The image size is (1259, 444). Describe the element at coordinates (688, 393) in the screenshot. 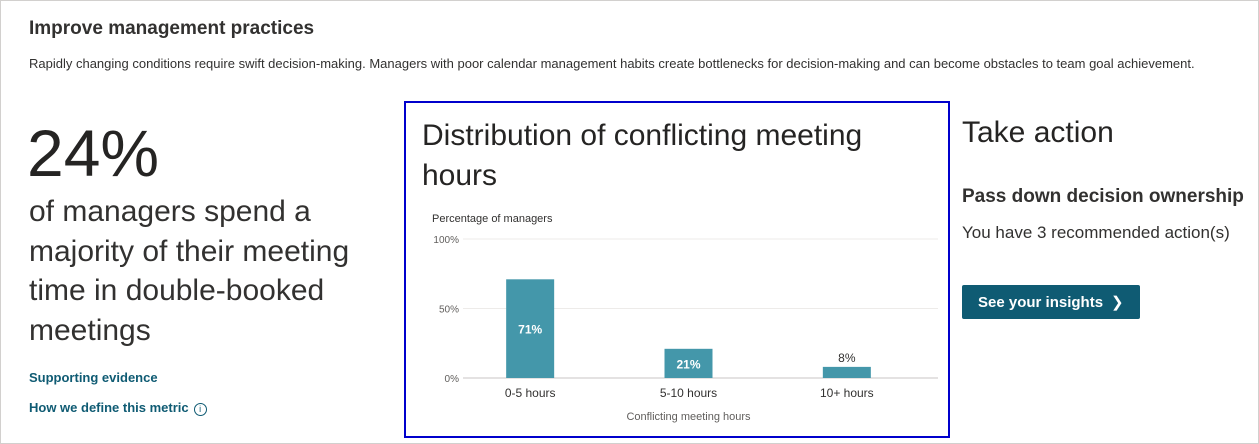

I see `x-tick-label: 5-10 hours` at that location.